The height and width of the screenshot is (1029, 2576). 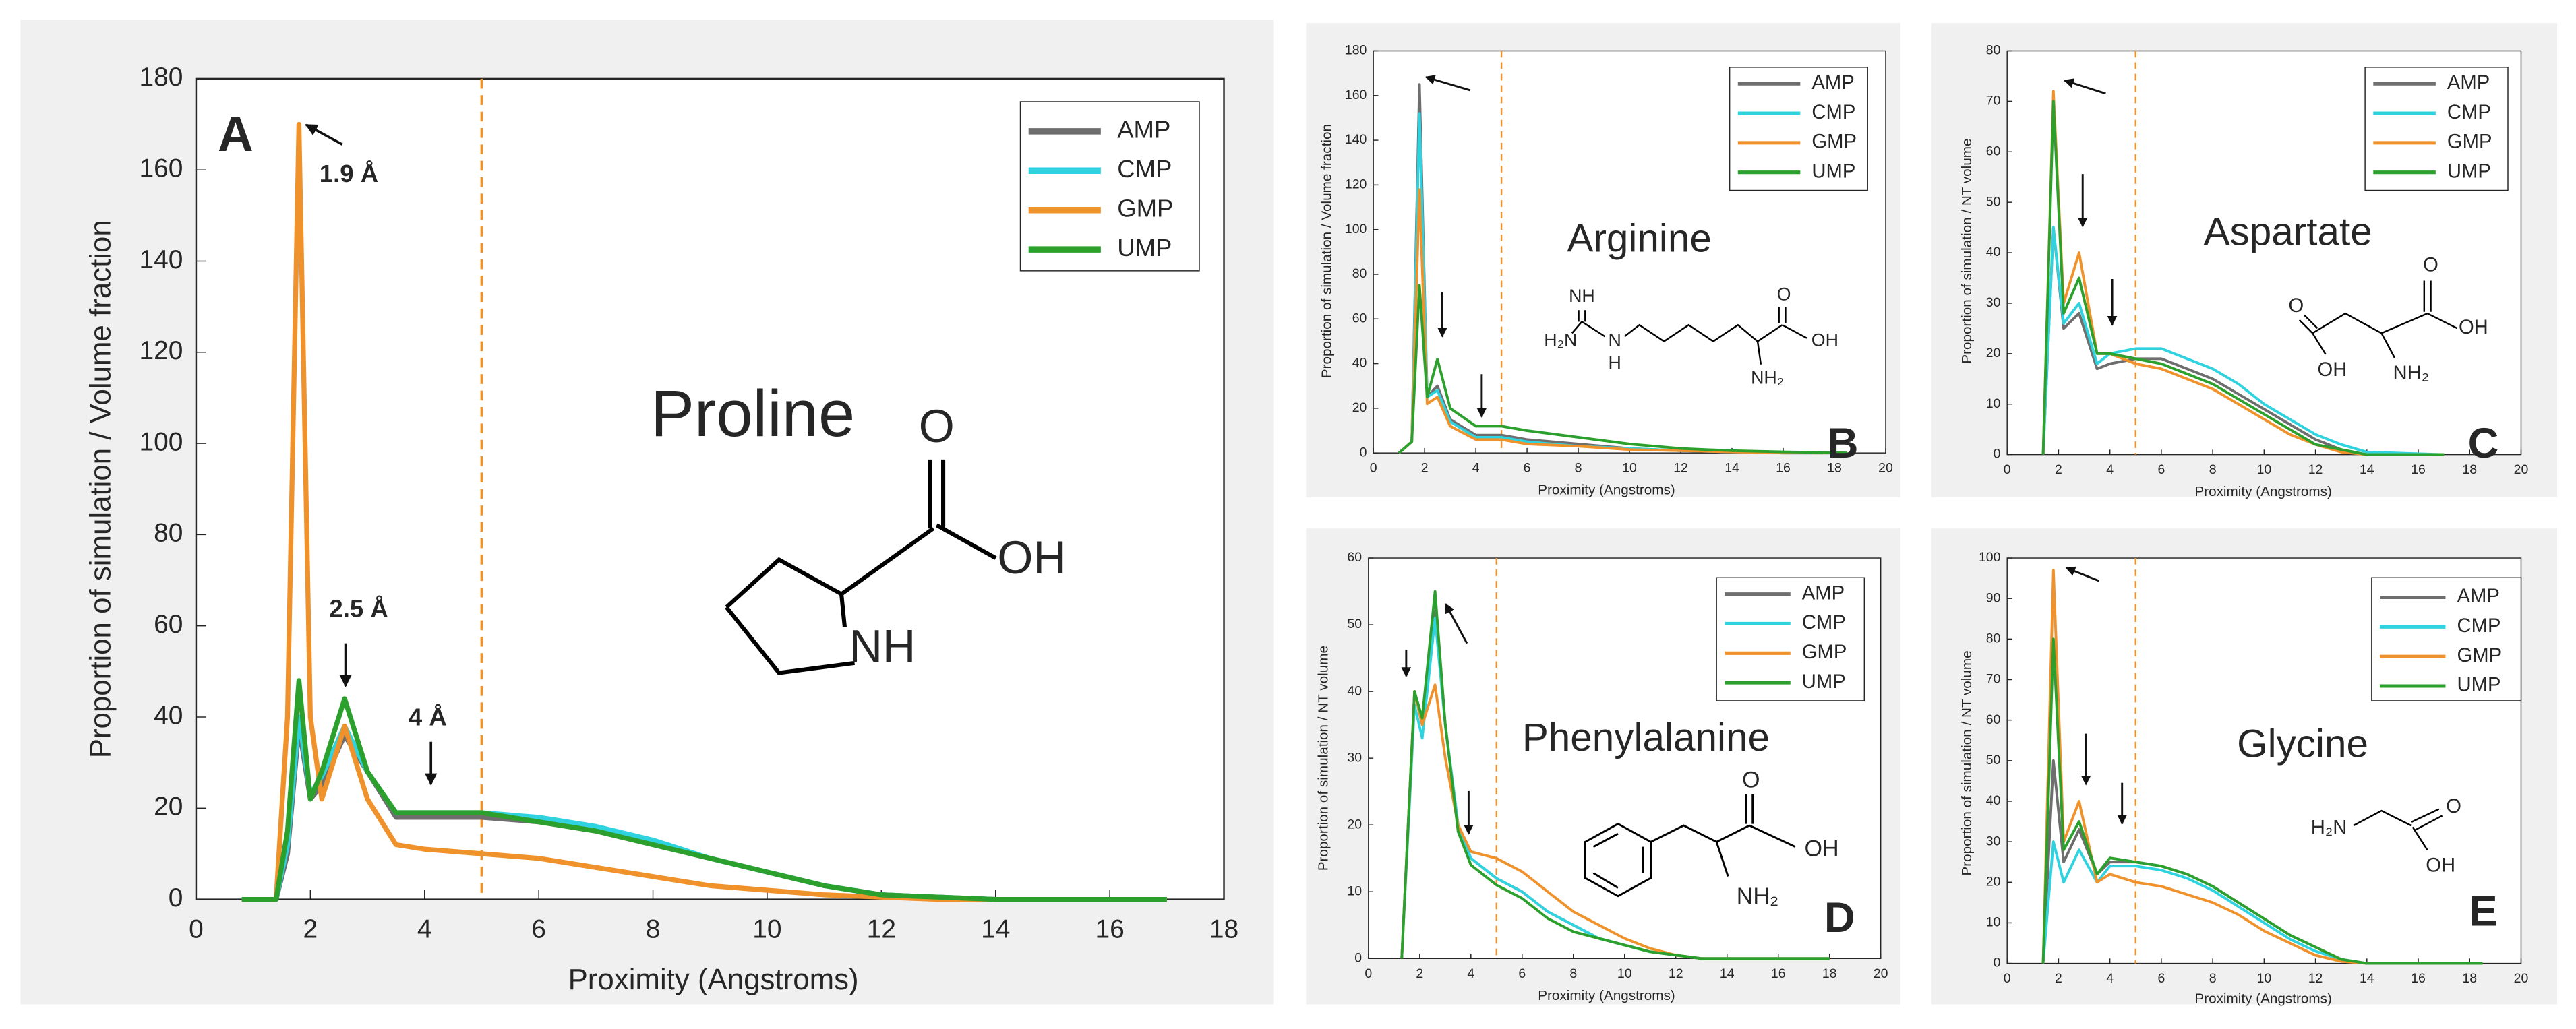 I want to click on annotation: 4 Å, so click(x=428, y=716).